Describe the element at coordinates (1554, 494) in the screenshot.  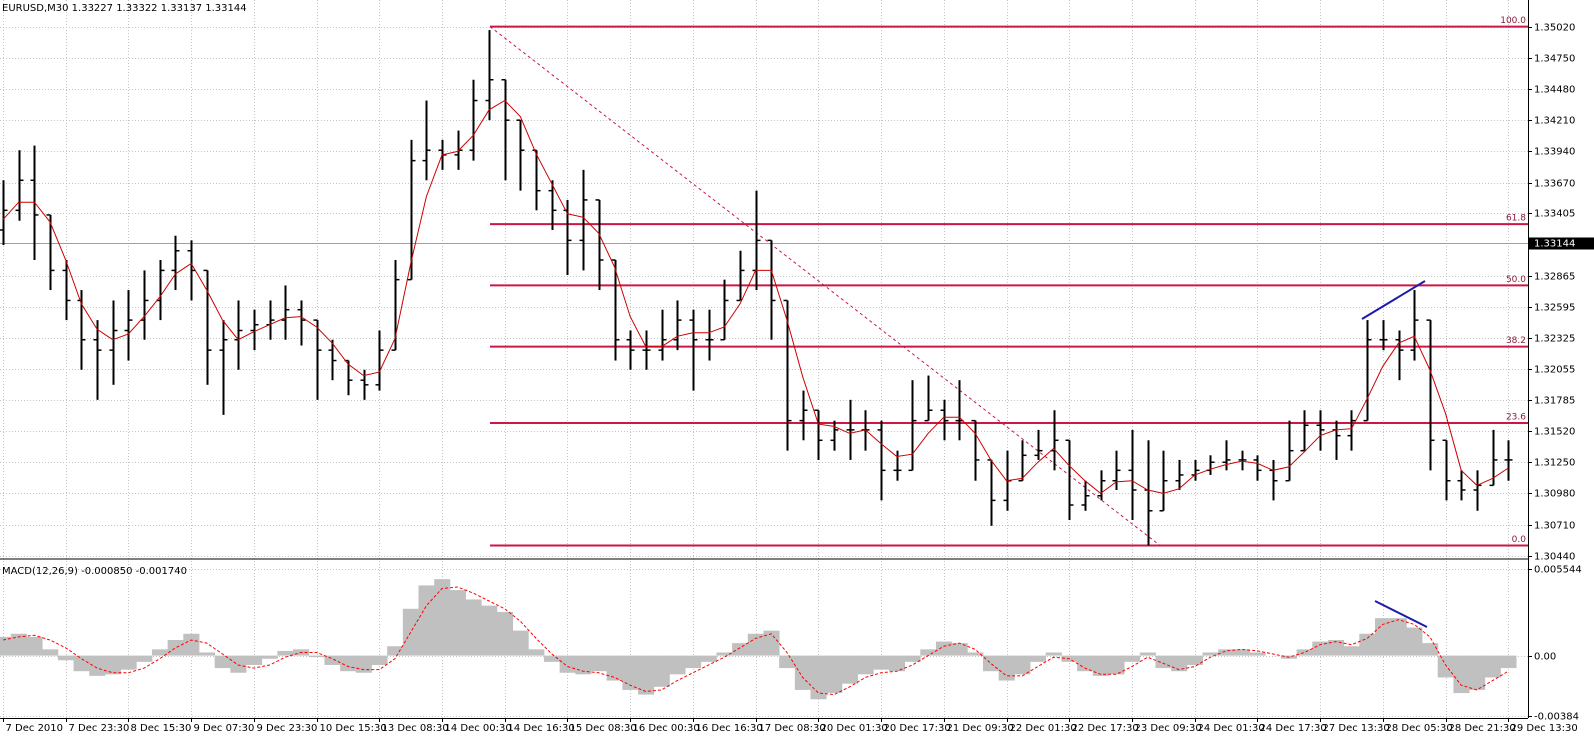
I see `y-tick-label: 1.30980` at that location.